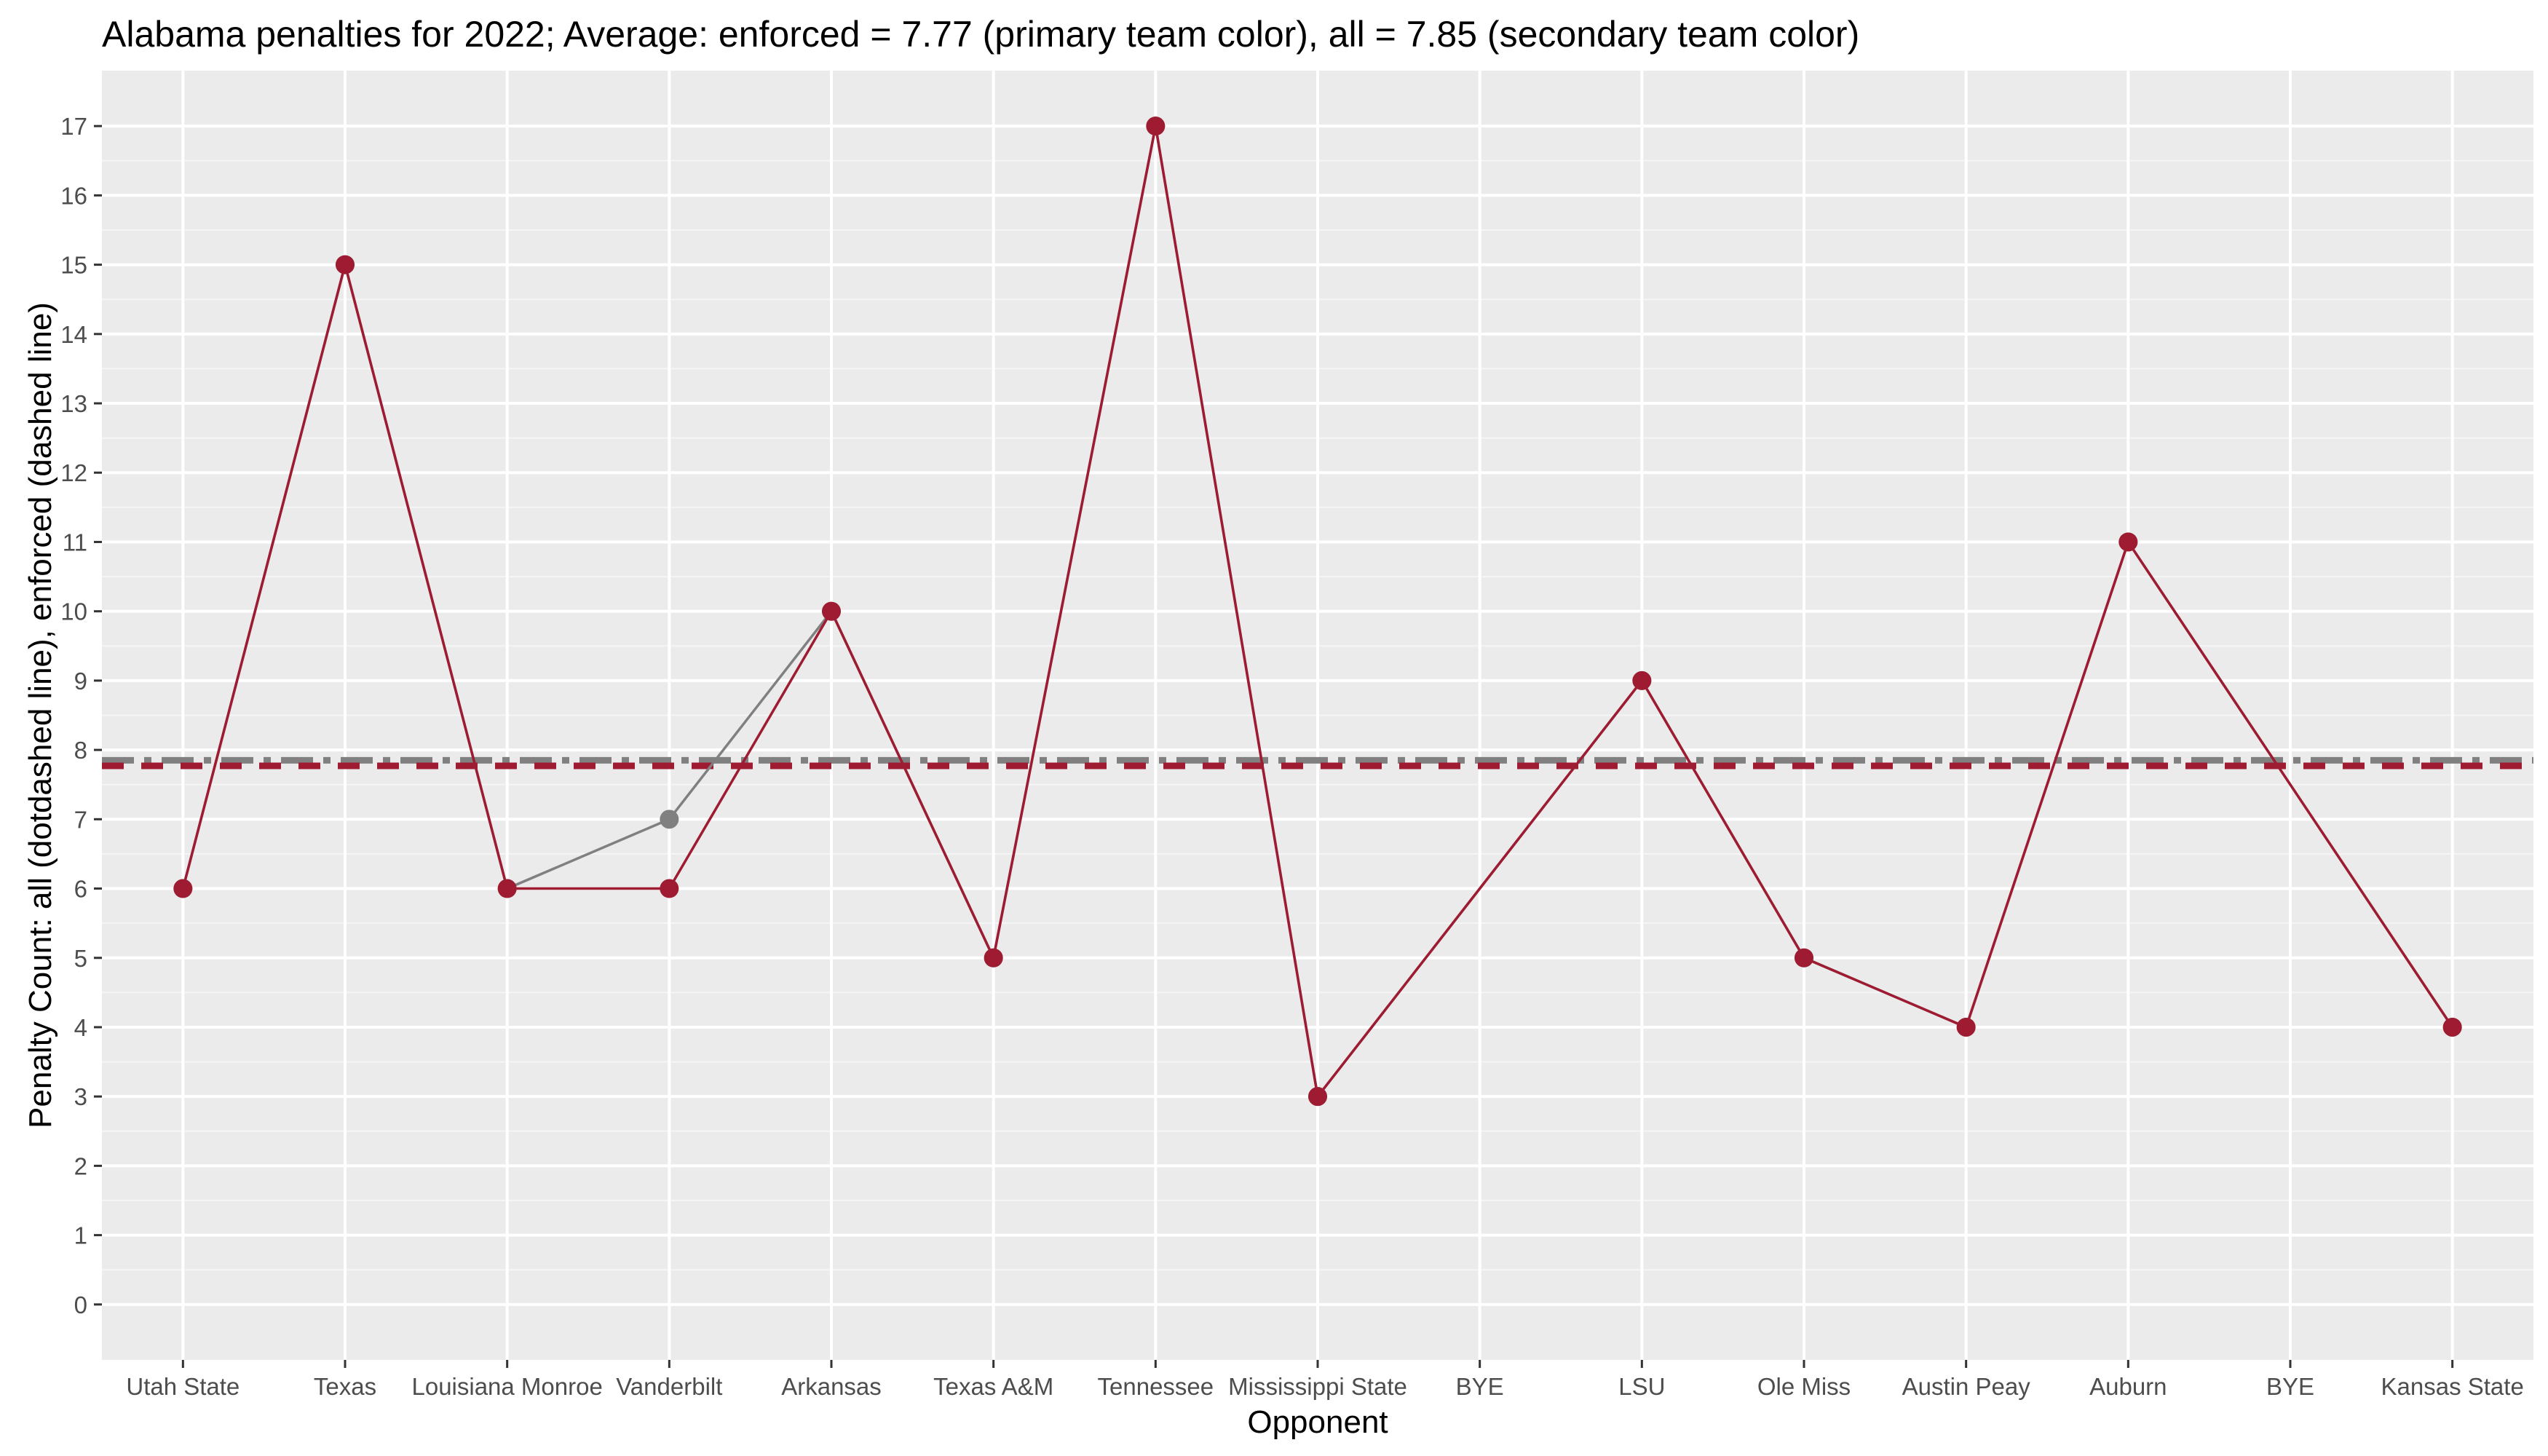  Describe the element at coordinates (1804, 1386) in the screenshot. I see `x-tick-label: Ole Miss` at that location.